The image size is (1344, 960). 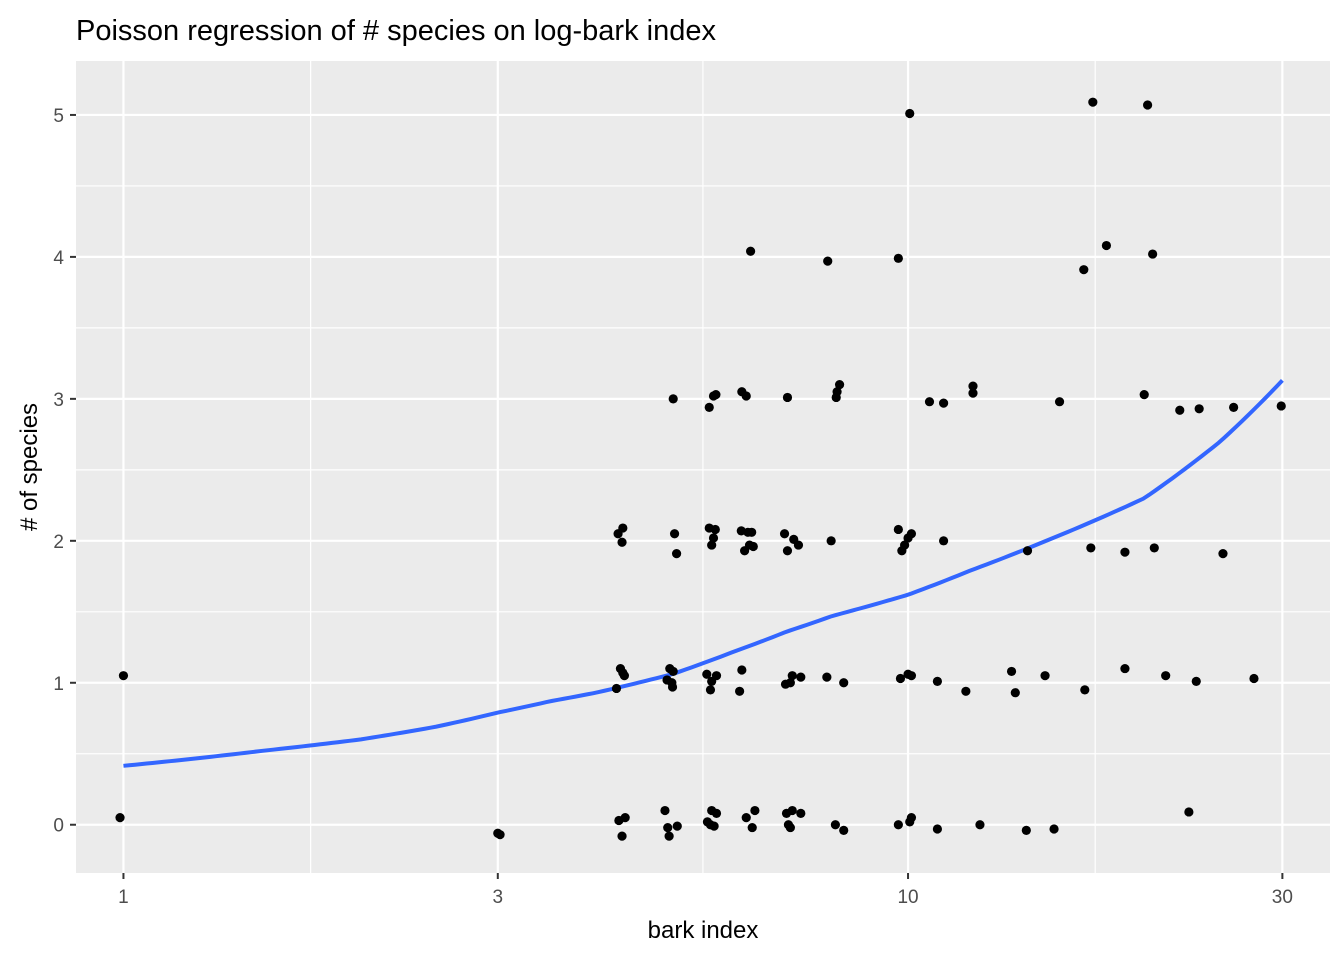 I want to click on y-tick-label: 3, so click(x=58, y=400).